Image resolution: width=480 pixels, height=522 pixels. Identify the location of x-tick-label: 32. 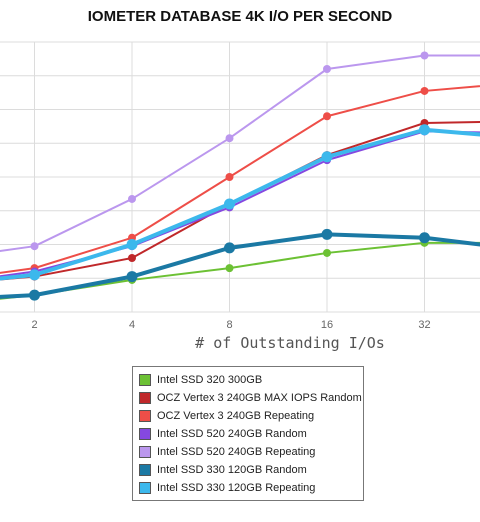
(424, 324).